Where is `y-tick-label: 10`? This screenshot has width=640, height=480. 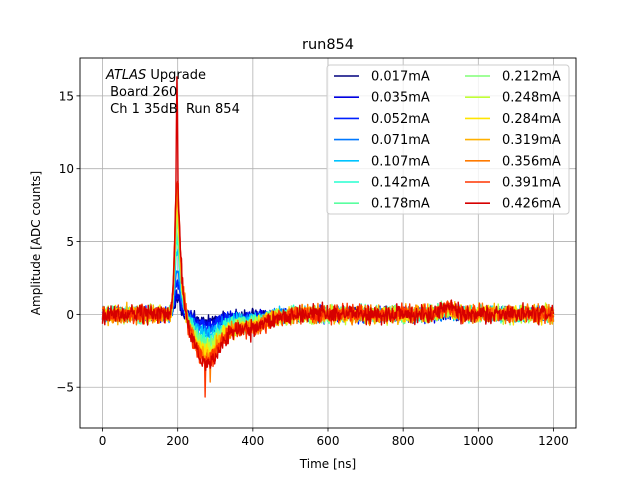 y-tick-label: 10 is located at coordinates (66, 169).